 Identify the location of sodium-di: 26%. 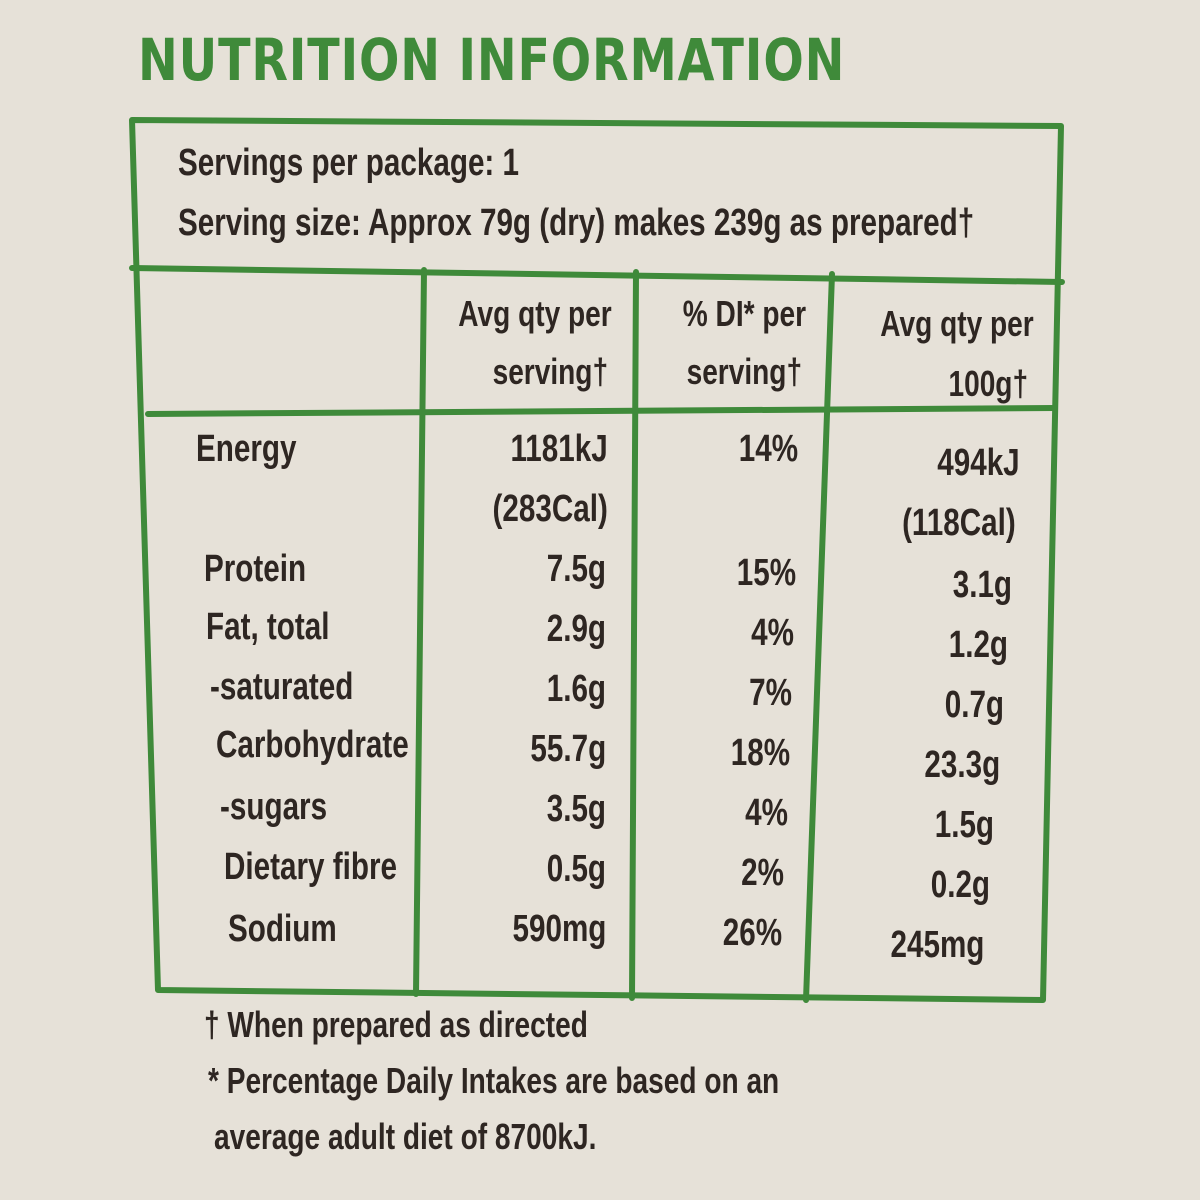
(752, 933).